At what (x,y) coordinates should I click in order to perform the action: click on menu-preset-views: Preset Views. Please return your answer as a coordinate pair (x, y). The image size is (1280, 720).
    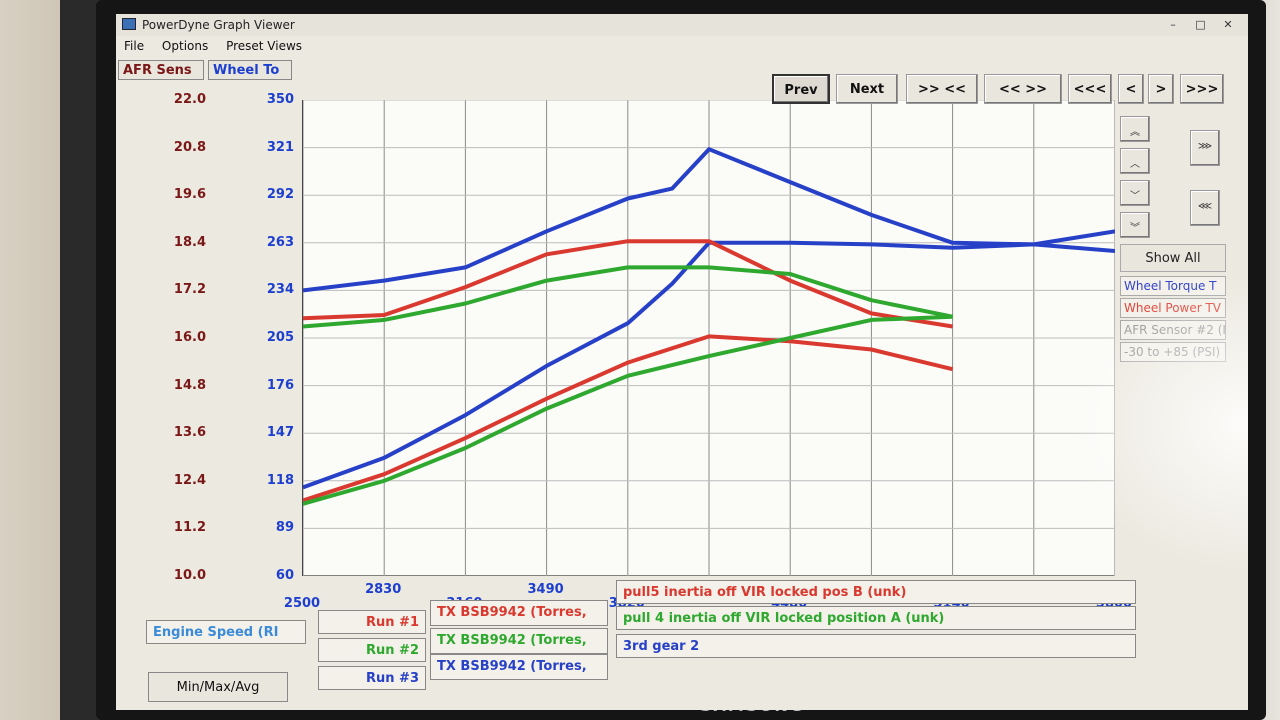
    Looking at the image, I should click on (264, 46).